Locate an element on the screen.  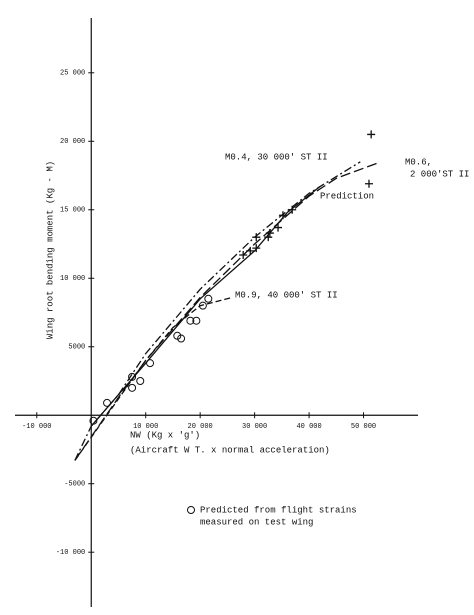
y-tick-label: 10 000 is located at coordinates (72, 279).